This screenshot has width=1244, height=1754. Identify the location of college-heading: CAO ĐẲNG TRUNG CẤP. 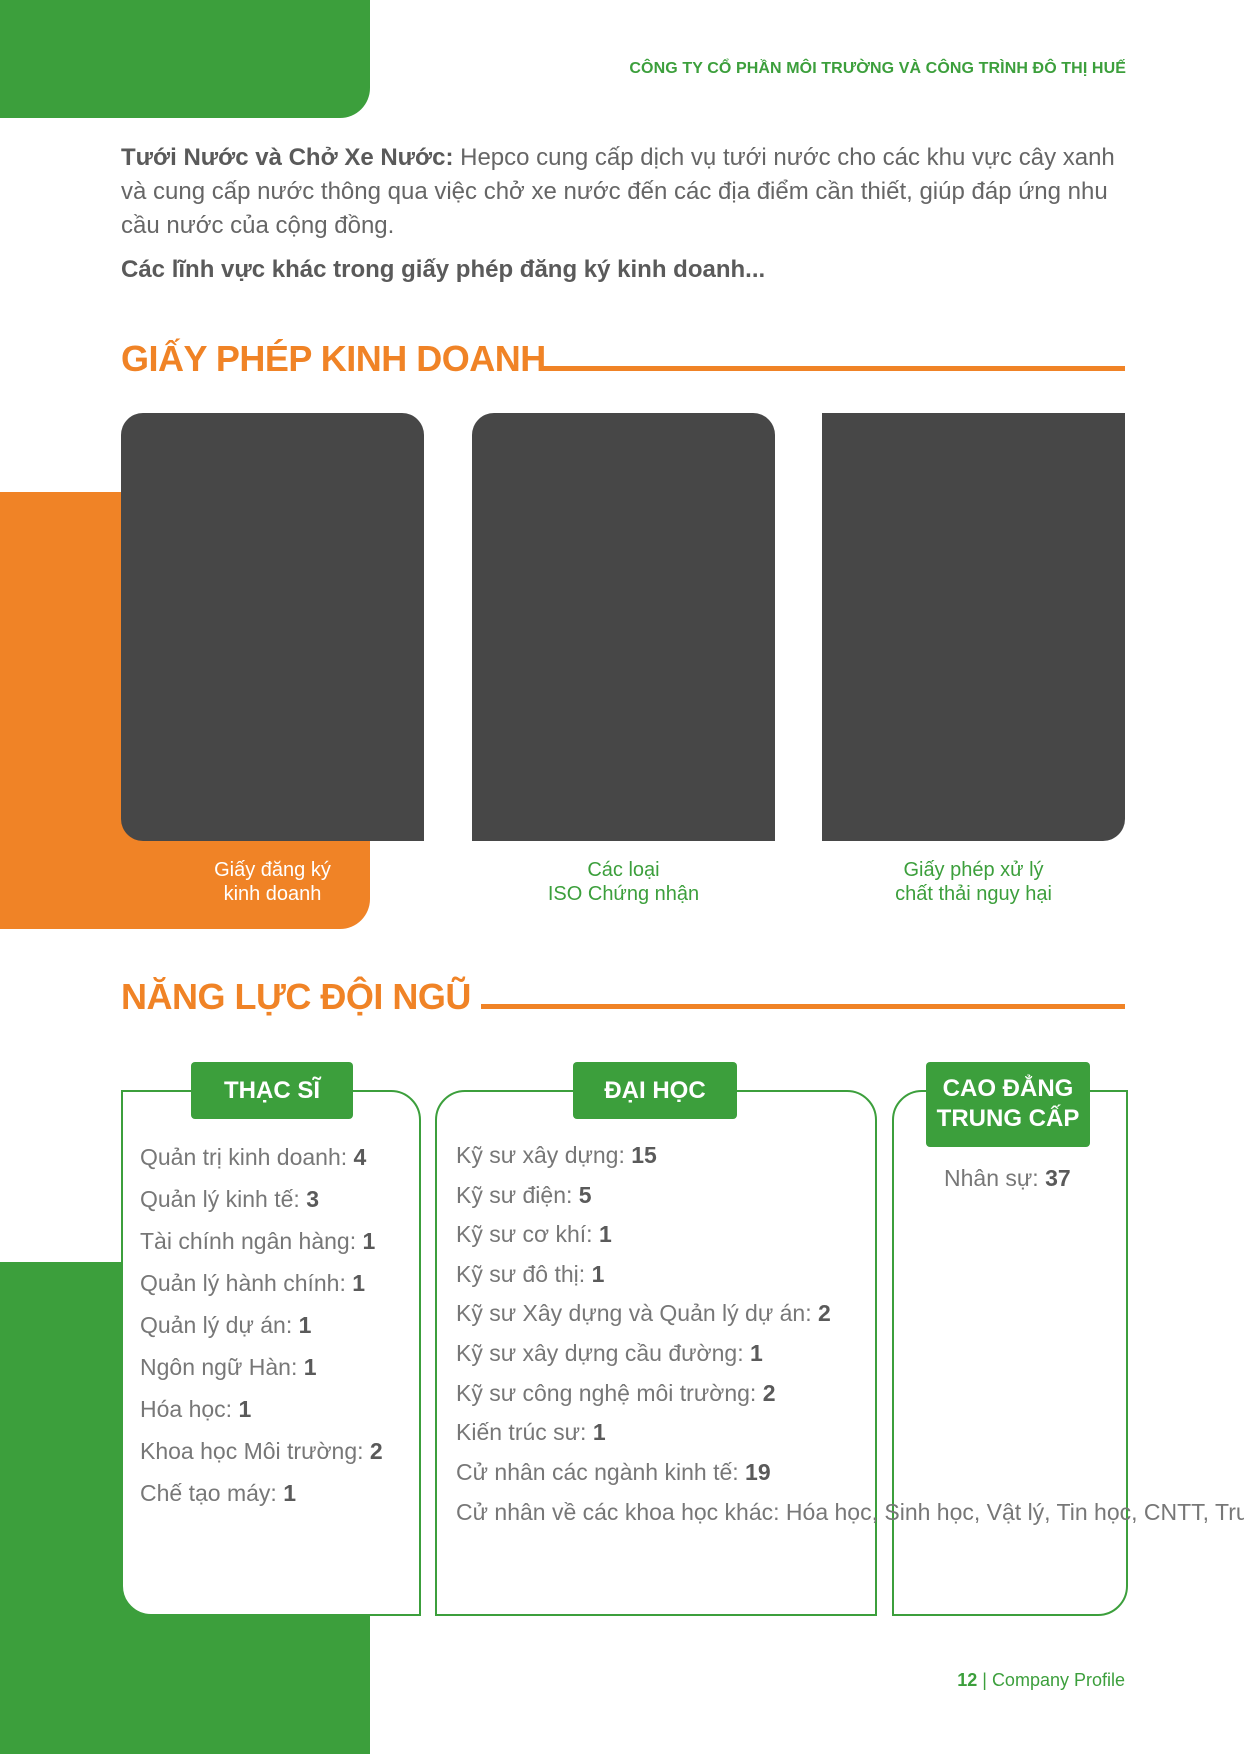
(1008, 1104).